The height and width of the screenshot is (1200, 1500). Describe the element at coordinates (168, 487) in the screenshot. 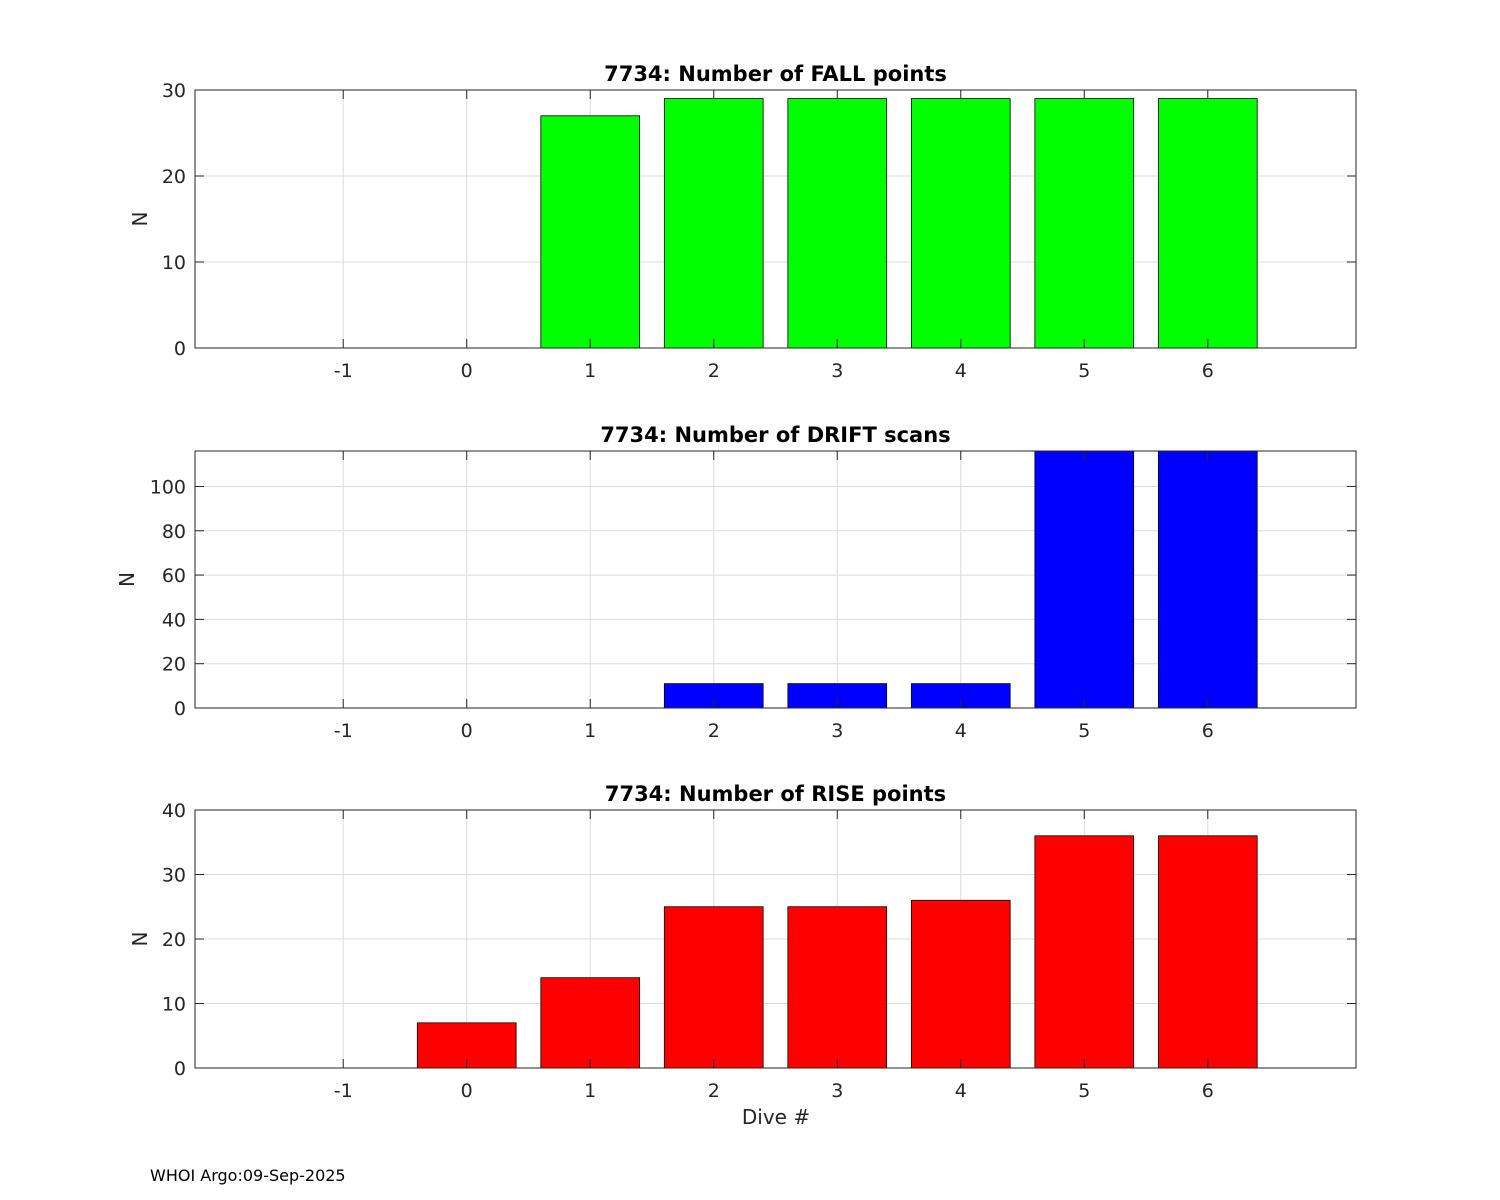

I see `y-tick-label: 100` at that location.